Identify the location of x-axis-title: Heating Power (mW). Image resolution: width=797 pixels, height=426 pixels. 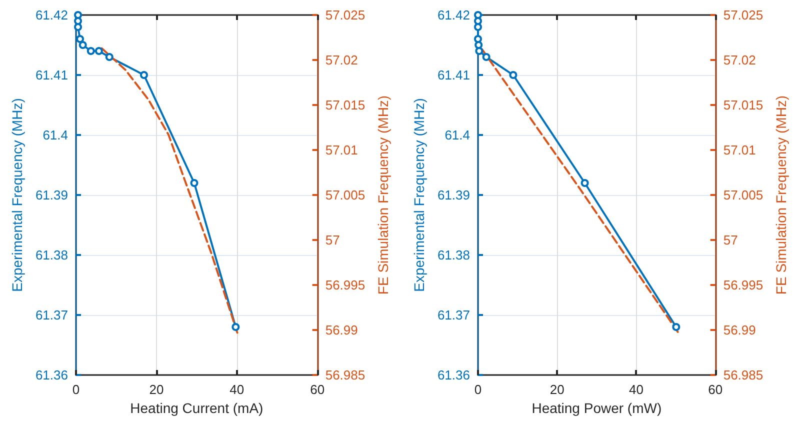
(597, 408).